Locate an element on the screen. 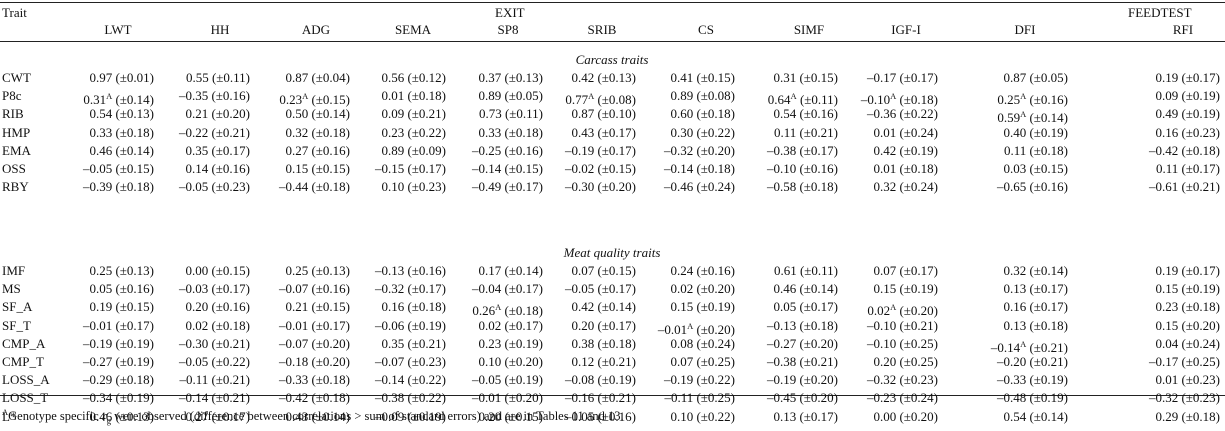 This screenshot has width=1225, height=431. table-cell: 0.77A (±0.08) is located at coordinates (566, 98).